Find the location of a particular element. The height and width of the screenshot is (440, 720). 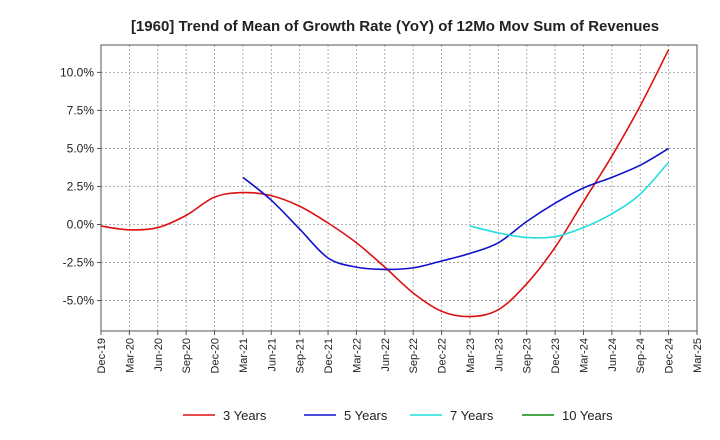

legend: 3 Years 5 Years 7 Years 10 Years is located at coordinates (398, 415).